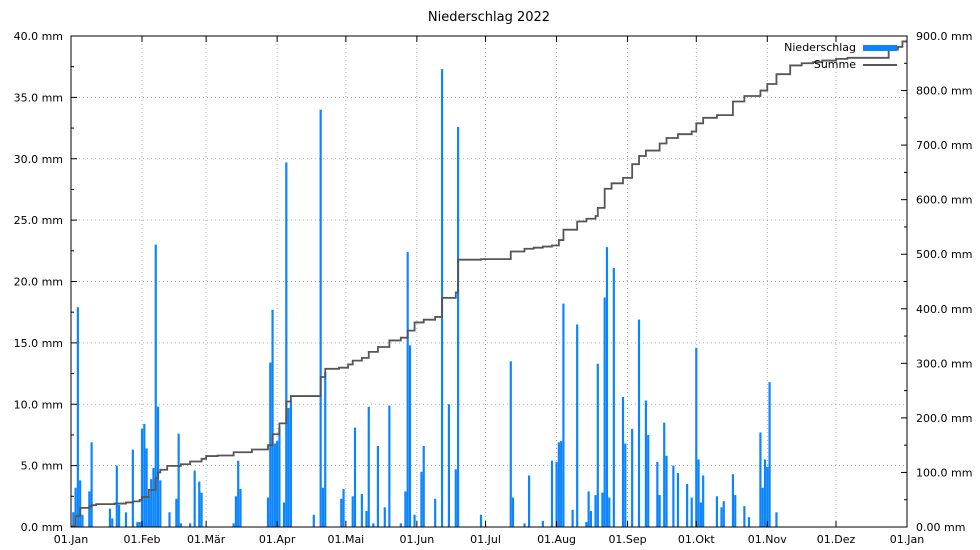 This screenshot has width=980, height=550. Describe the element at coordinates (38, 404) in the screenshot. I see `y-left-tick-label: 10.0 mm` at that location.